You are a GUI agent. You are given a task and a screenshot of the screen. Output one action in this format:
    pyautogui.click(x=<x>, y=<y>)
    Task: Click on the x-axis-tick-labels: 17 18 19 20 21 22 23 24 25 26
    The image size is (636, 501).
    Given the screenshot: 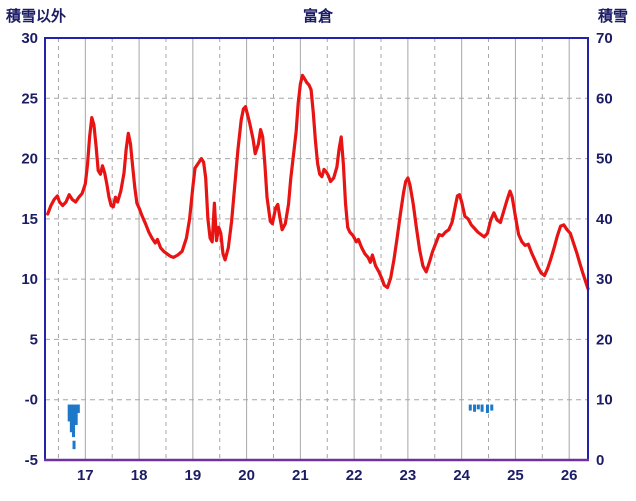 What is the action you would take?
    pyautogui.click(x=327, y=475)
    